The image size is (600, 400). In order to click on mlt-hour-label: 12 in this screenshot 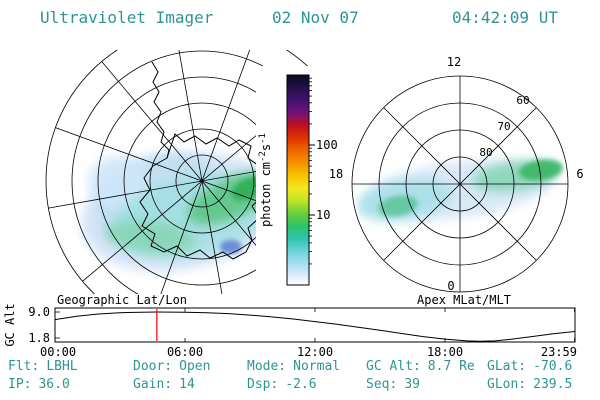, I will do `click(454, 62)`.